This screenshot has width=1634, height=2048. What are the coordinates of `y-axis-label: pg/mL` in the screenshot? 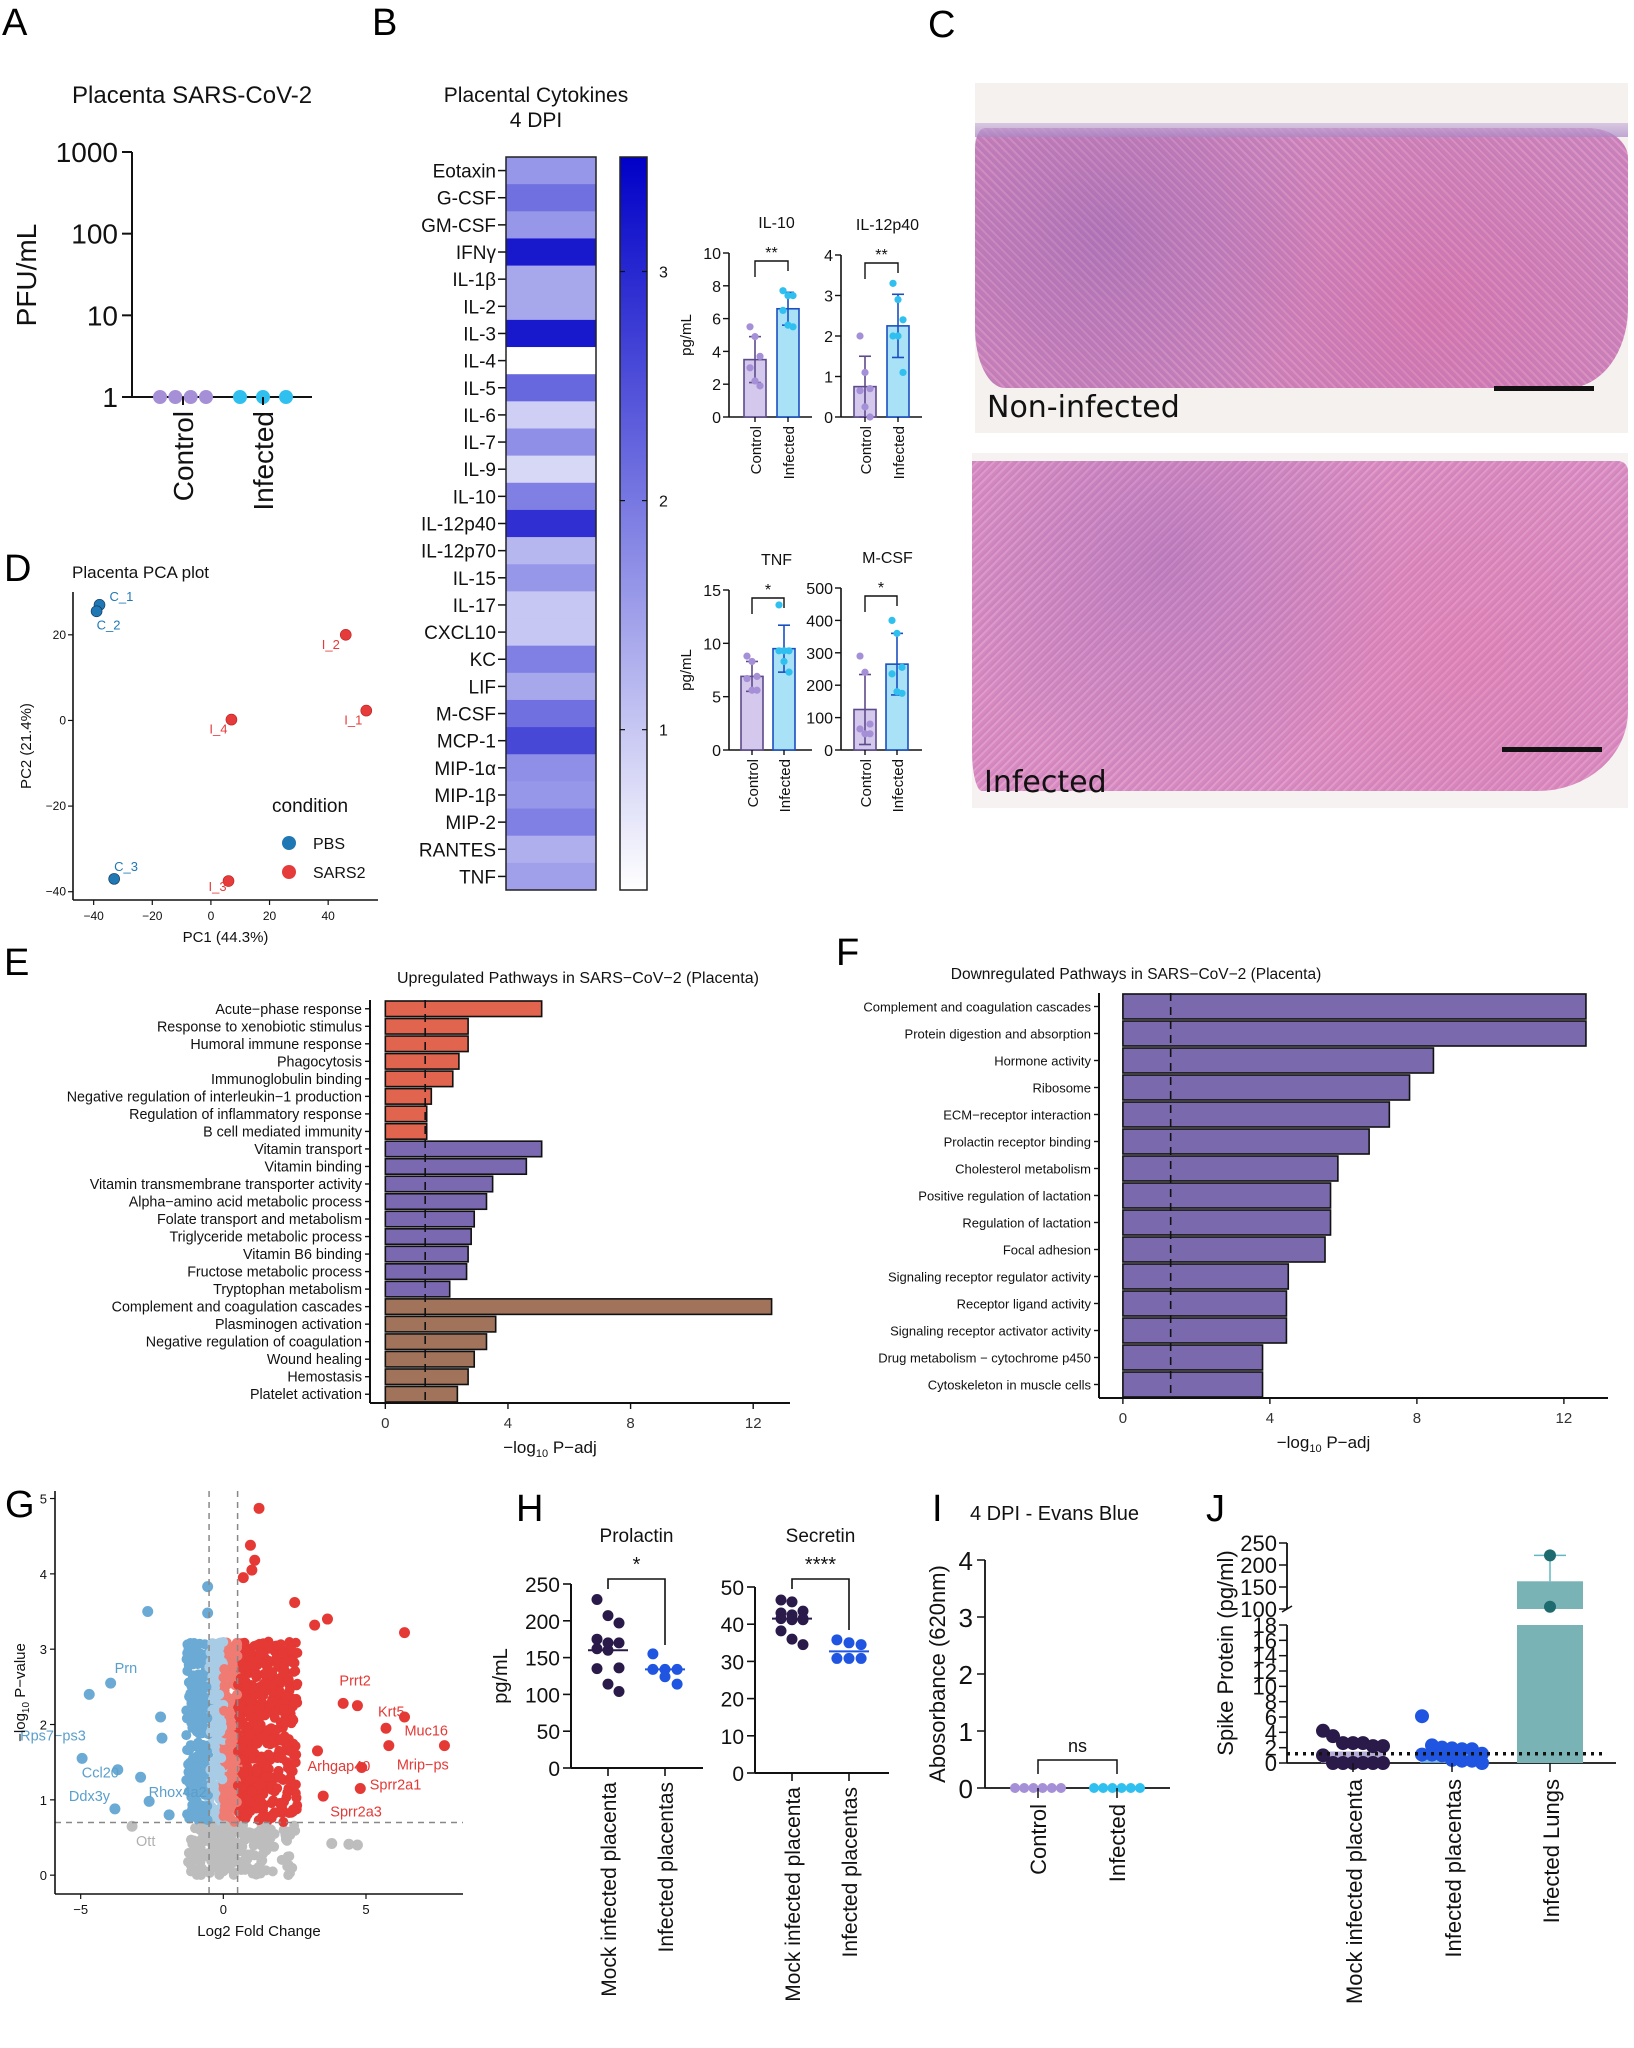 It's located at (501, 1676).